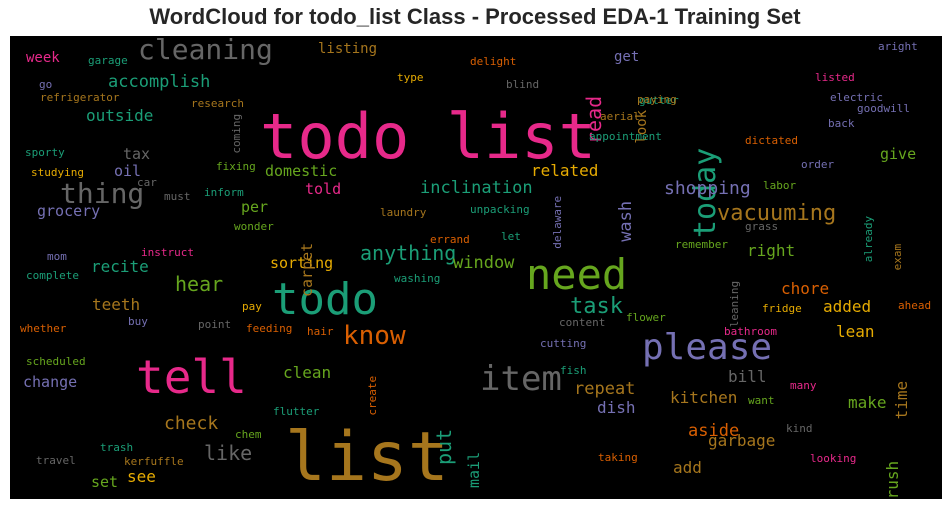 The height and width of the screenshot is (511, 950). What do you see at coordinates (374, 336) in the screenshot?
I see `word-know: know` at bounding box center [374, 336].